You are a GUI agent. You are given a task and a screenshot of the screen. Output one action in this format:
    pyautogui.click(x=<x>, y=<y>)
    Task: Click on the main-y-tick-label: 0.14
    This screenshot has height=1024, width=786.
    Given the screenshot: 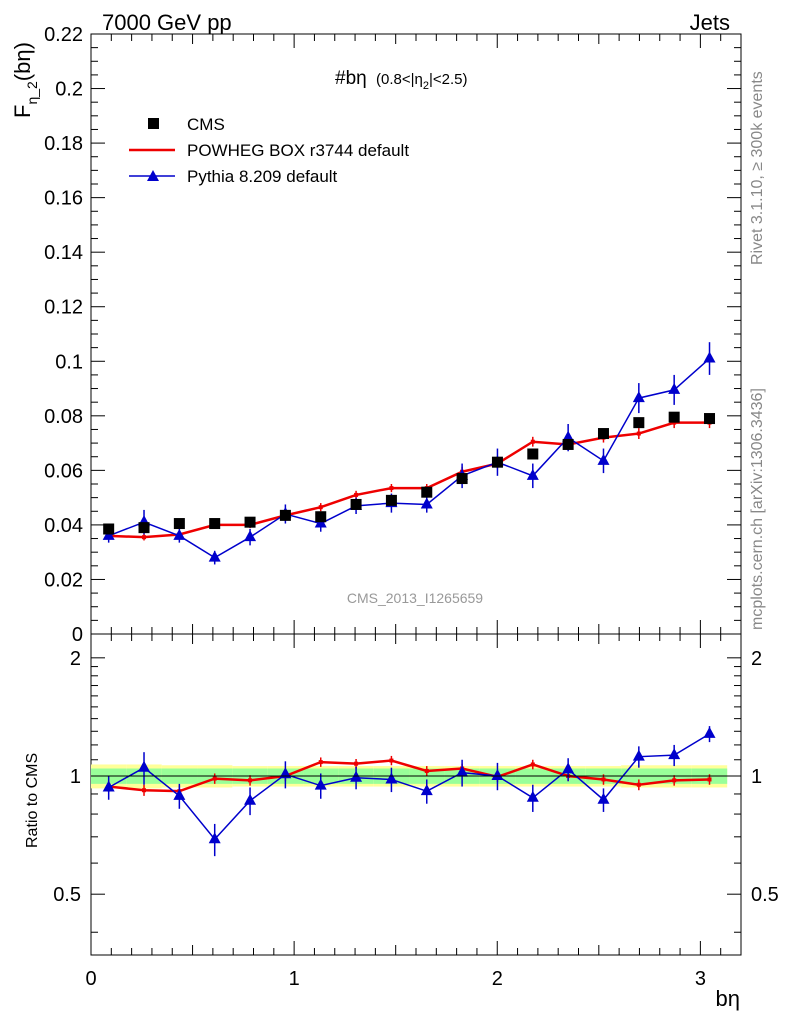 What is the action you would take?
    pyautogui.click(x=63, y=253)
    